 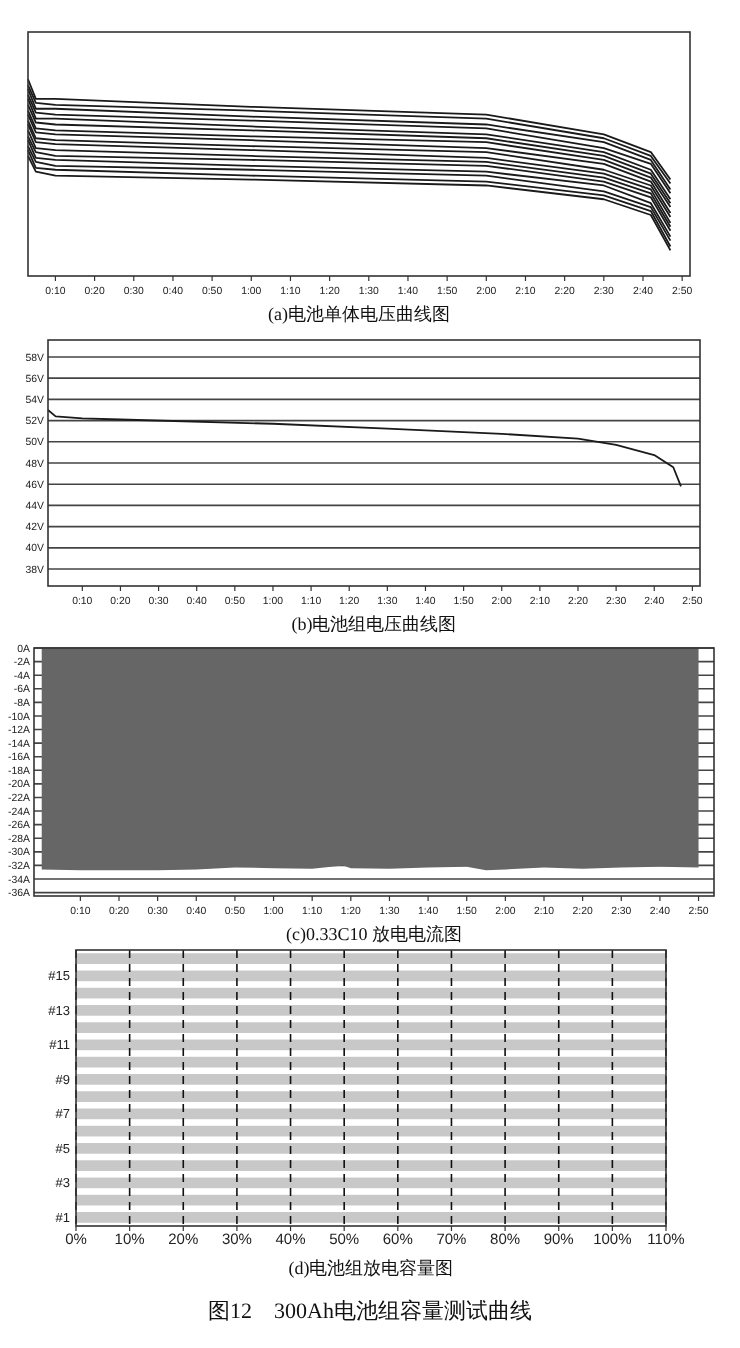 I want to click on text: (d)电池组放电容量图, so click(x=371, y=1268).